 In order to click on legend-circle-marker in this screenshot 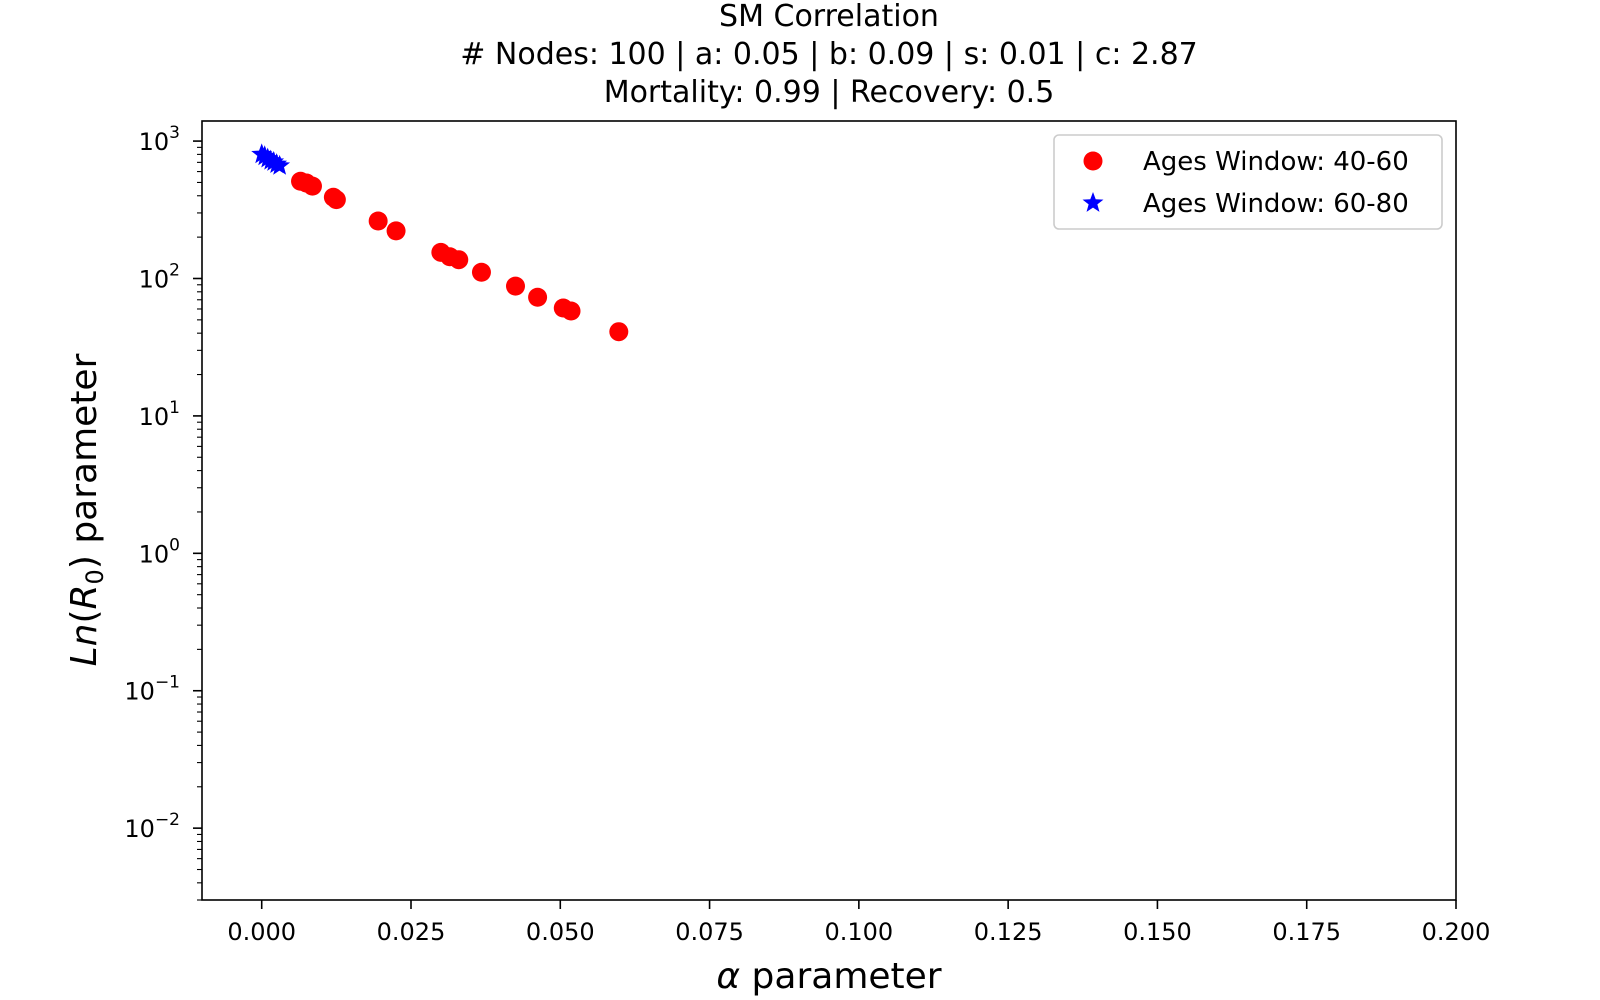, I will do `click(1093, 161)`.